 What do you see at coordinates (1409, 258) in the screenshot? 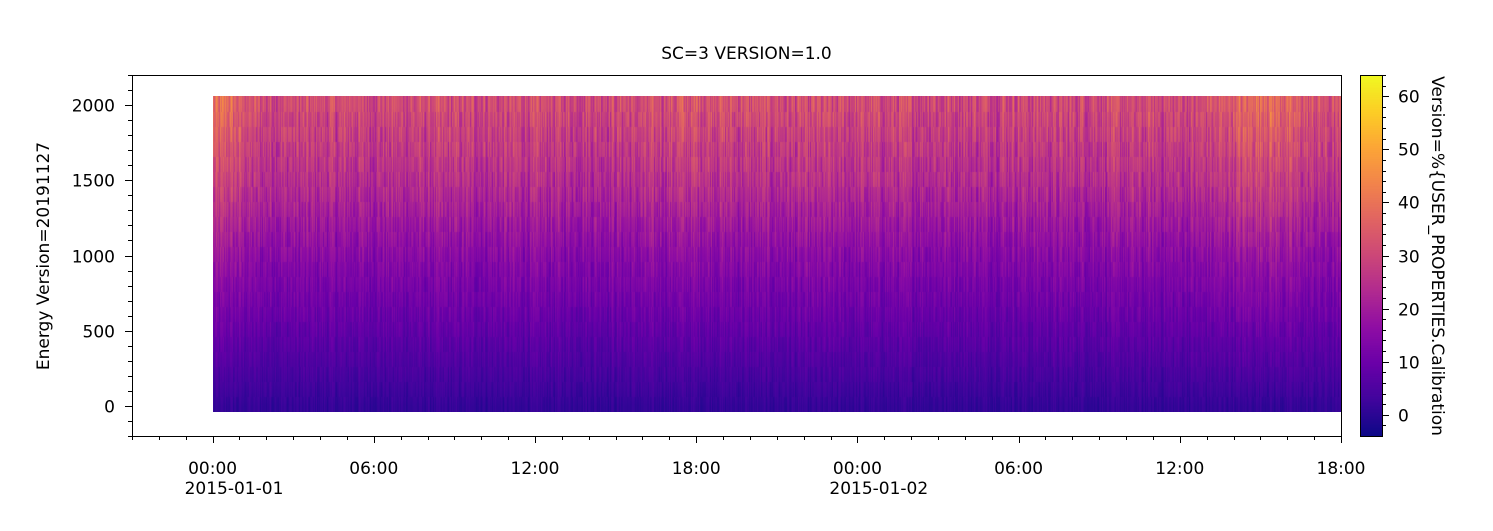
I see `colorbar-tick-label: 30` at bounding box center [1409, 258].